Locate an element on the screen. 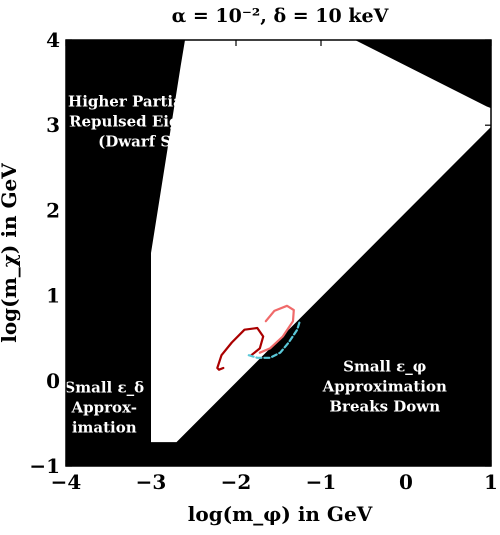 Image resolution: width=500 pixels, height=535 pixels. region-label-2: Small ε_φ Approximation Breaks Down is located at coordinates (384, 386).